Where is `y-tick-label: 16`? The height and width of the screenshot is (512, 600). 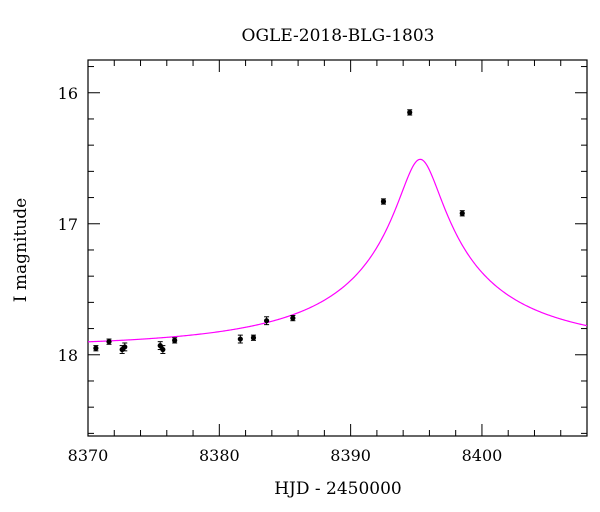
y-tick-label: 16 is located at coordinates (68, 93).